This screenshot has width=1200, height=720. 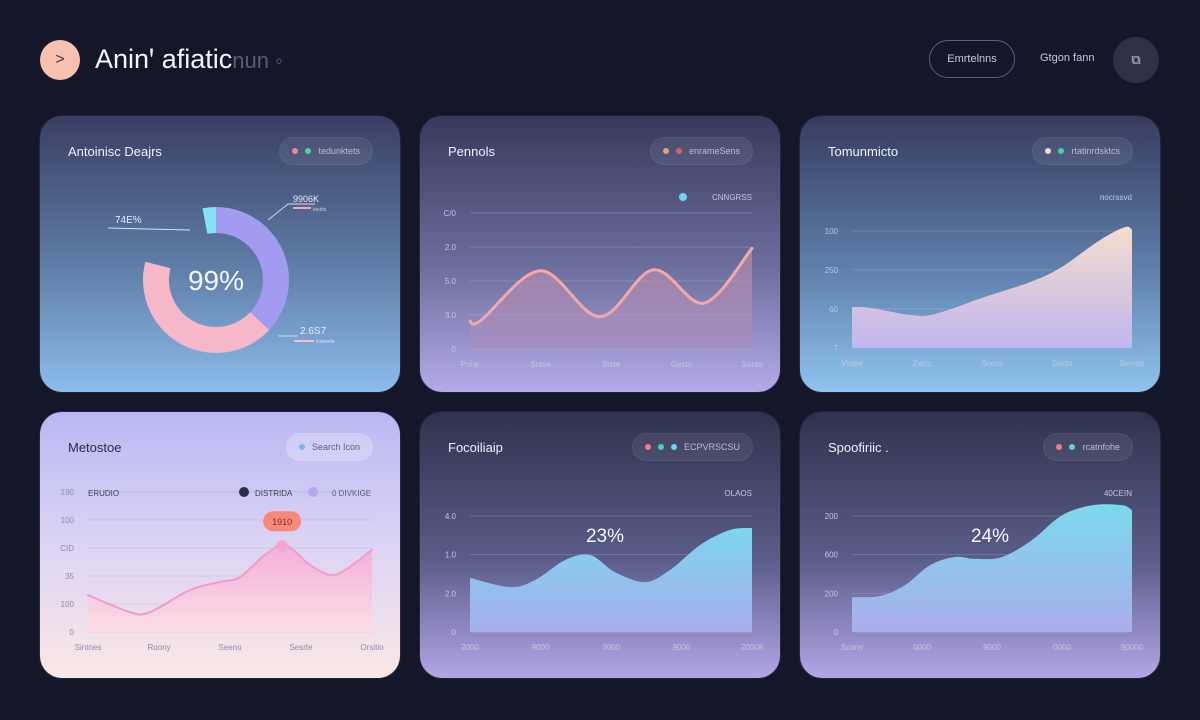 What do you see at coordinates (540, 364) in the screenshot?
I see `x-tick-label: Sntse` at bounding box center [540, 364].